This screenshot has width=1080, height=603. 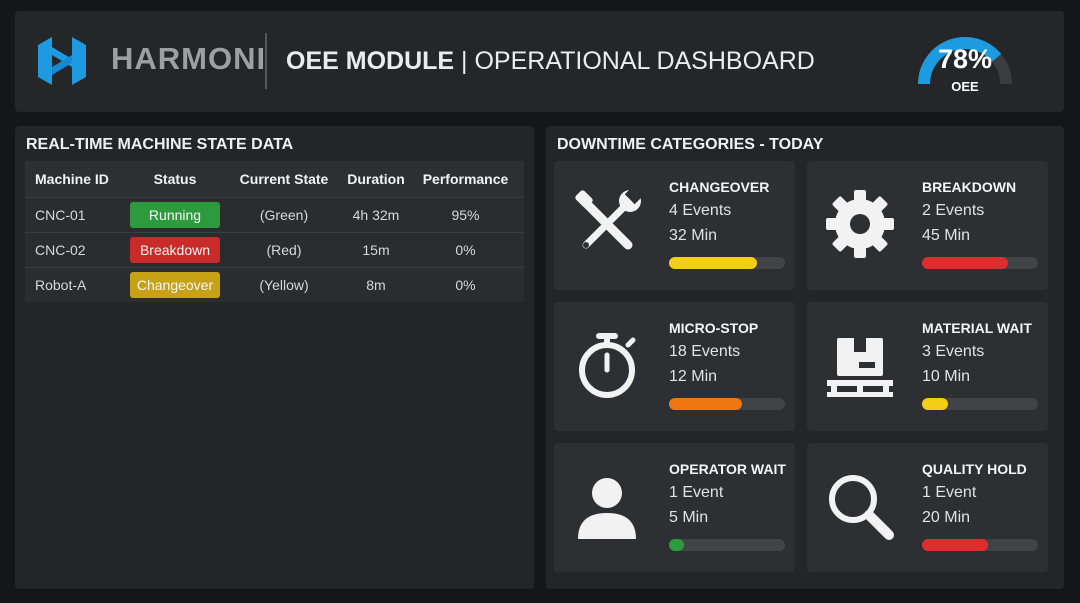 I want to click on status-badge: Changeover, so click(x=175, y=285).